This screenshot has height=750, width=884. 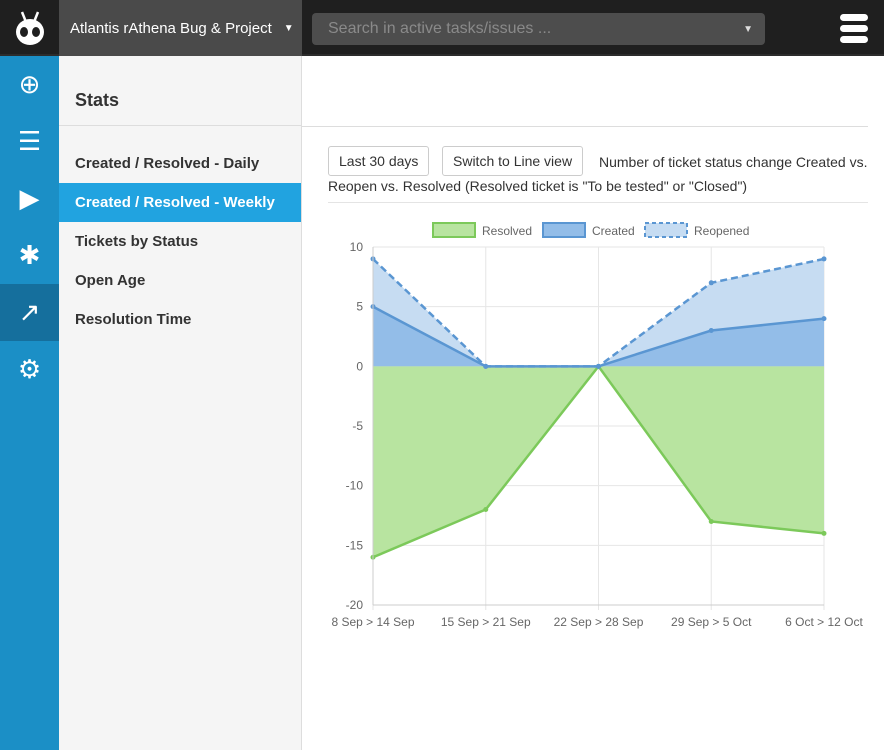 What do you see at coordinates (167, 163) in the screenshot?
I see `sidebar-item-daily: Created / Resolved - Daily` at bounding box center [167, 163].